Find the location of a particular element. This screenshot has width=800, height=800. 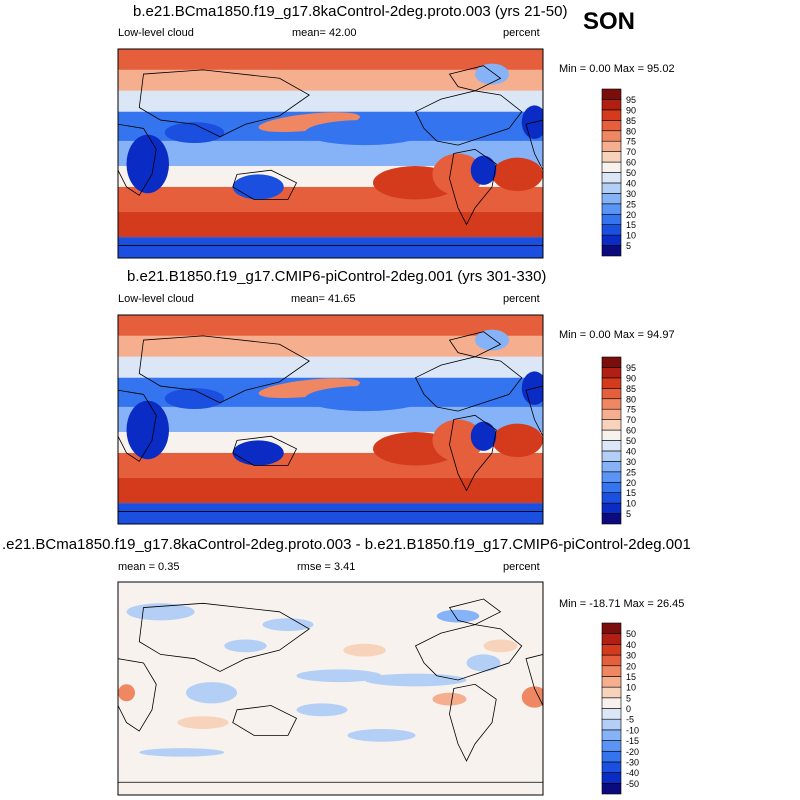

panel-3-units: percent is located at coordinates (521, 567).